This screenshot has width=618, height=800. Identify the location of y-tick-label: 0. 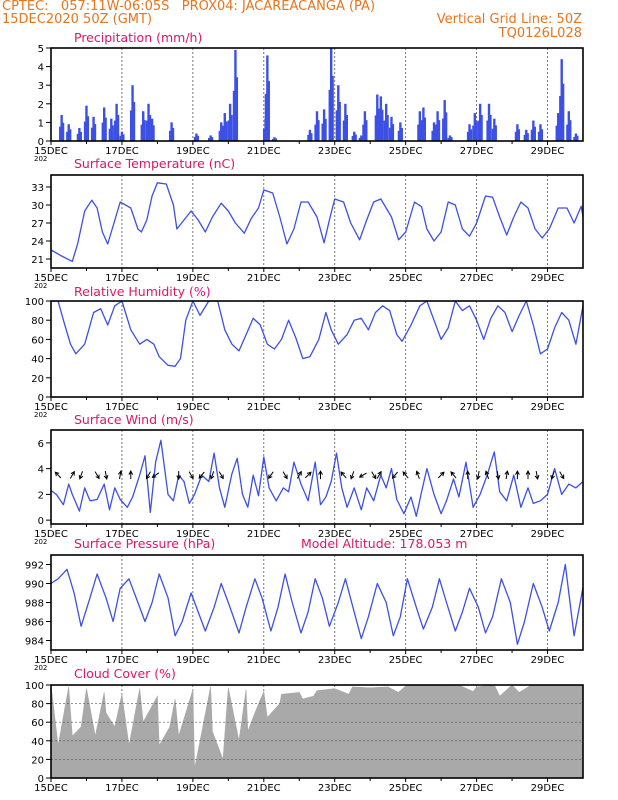
(41, 142).